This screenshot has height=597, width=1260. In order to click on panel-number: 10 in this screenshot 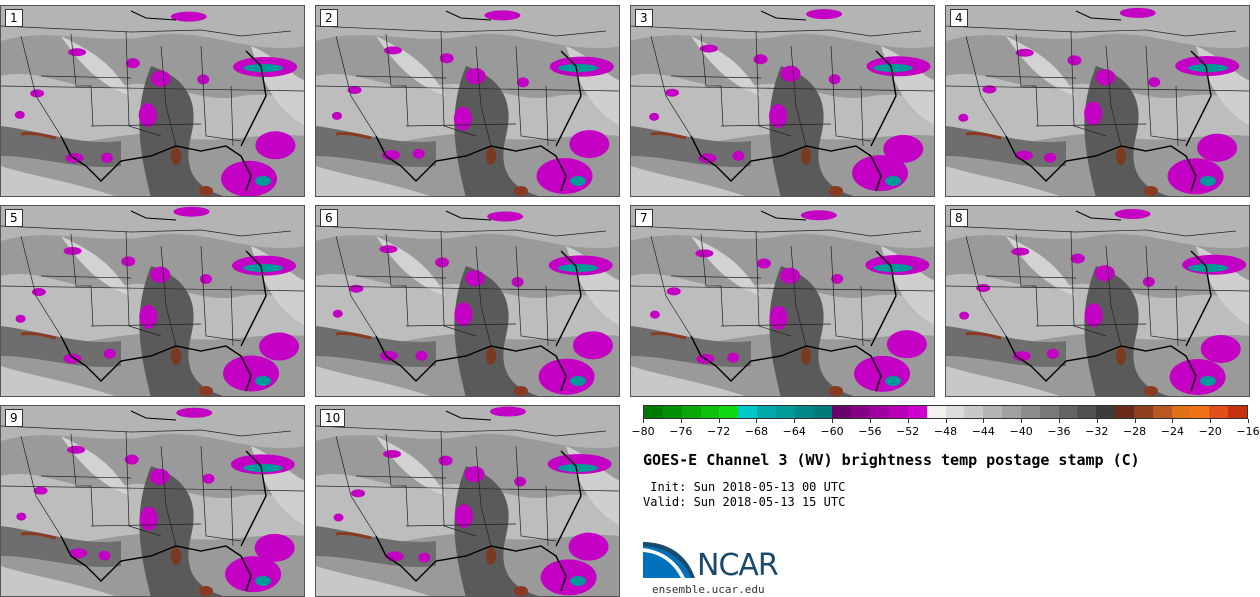, I will do `click(333, 418)`.